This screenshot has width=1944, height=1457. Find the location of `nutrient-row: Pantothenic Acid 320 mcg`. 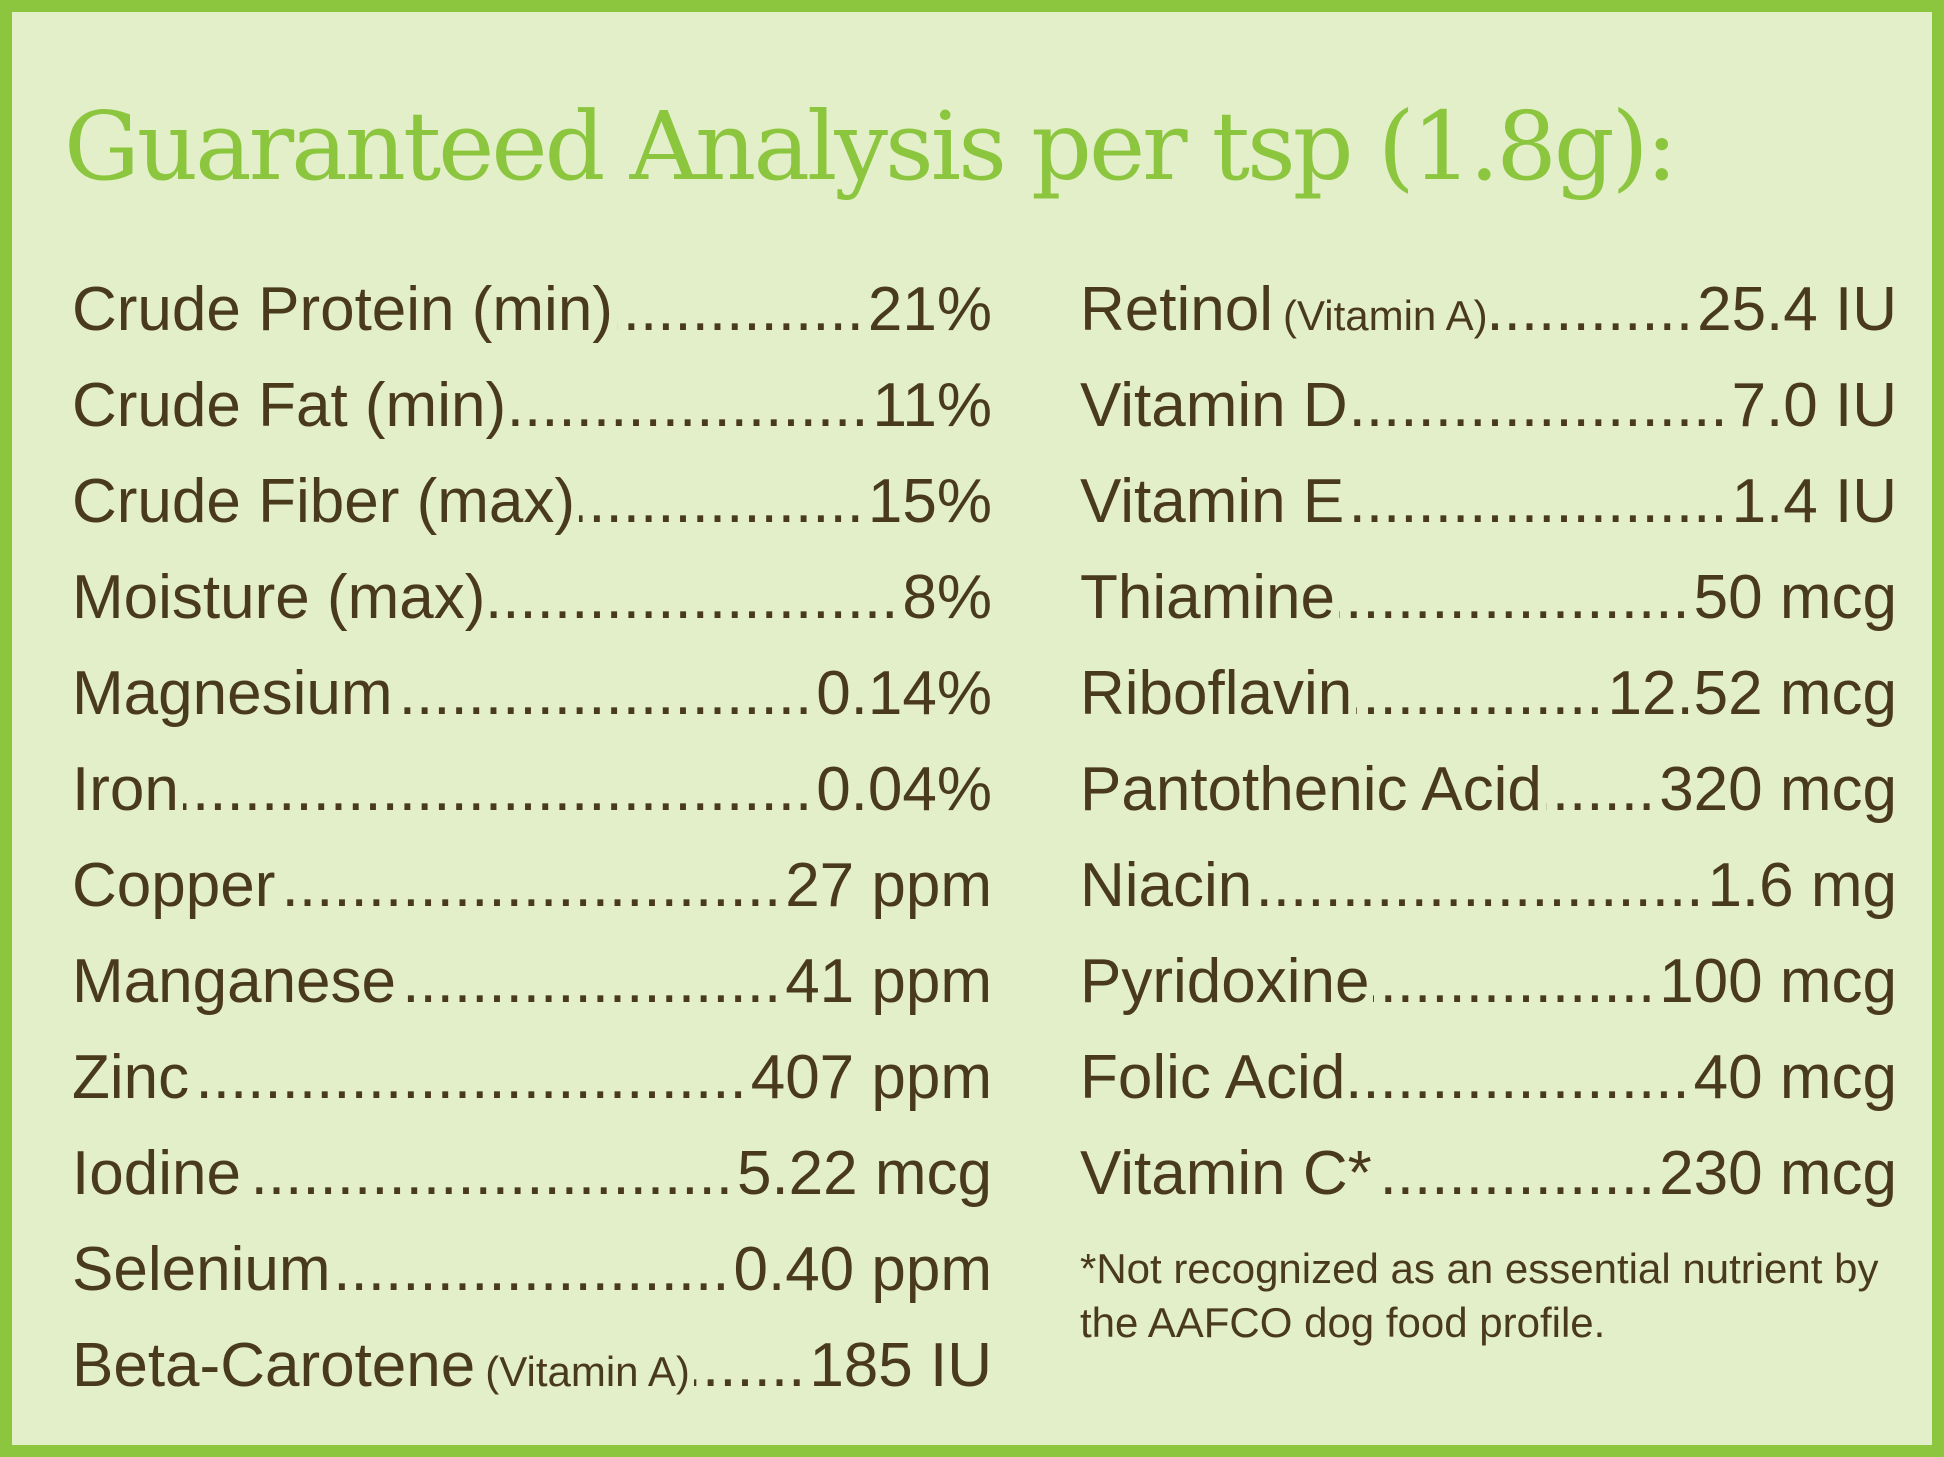

nutrient-row: Pantothenic Acid 320 mcg is located at coordinates (1488, 790).